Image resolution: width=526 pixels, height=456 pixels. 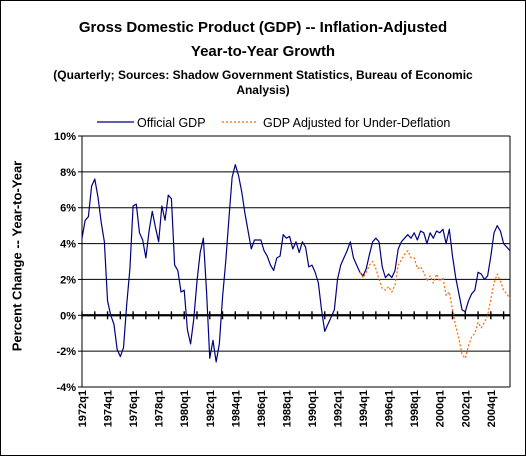 What do you see at coordinates (68, 262) in the screenshot?
I see `y-axis-ticks: 10% 8% 6% 4% 2% 0% -2% -4%` at bounding box center [68, 262].